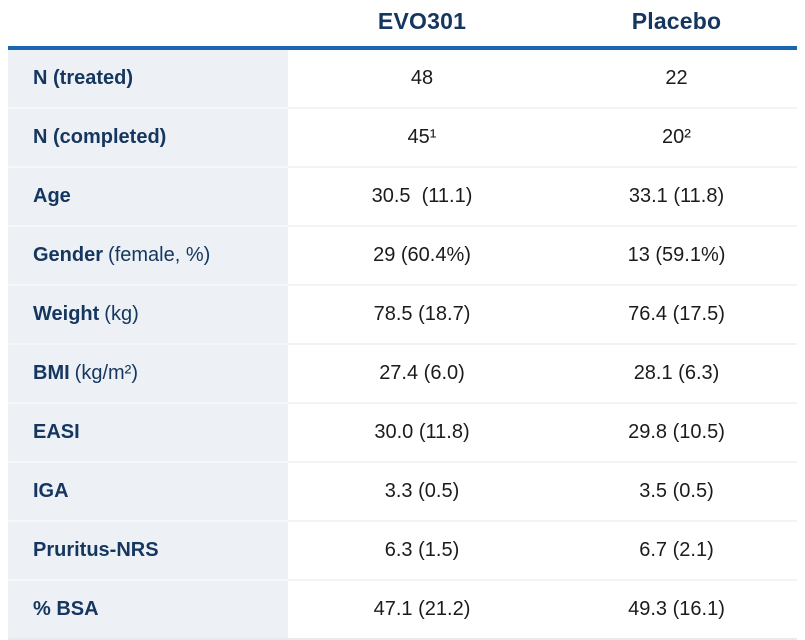  I want to click on evo301-value: 47.1 (21.2), so click(422, 610).